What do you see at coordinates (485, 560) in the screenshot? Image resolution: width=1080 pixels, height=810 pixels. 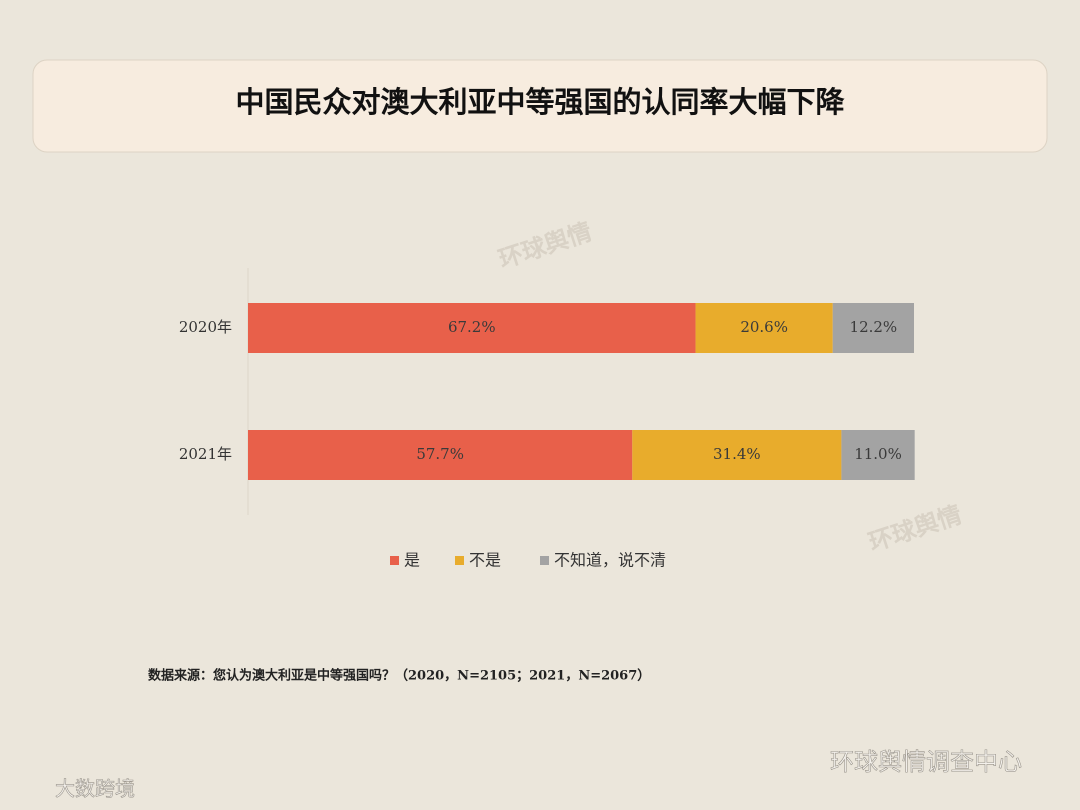 I see `legend-label: 不是` at bounding box center [485, 560].